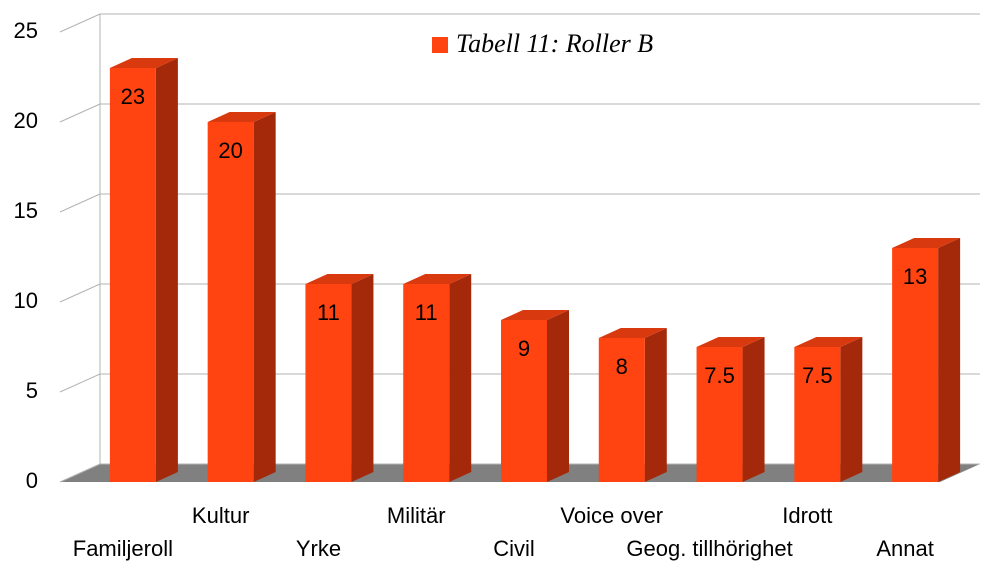 The image size is (986, 561). What do you see at coordinates (915, 276) in the screenshot?
I see `data-label: 13` at bounding box center [915, 276].